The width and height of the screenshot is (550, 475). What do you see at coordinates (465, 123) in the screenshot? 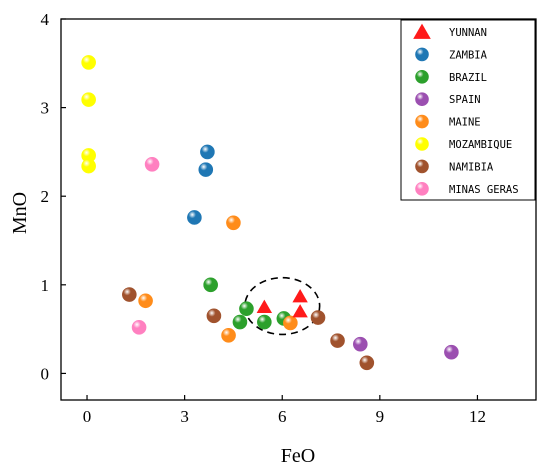
I see `legend-label-maine: MAINE` at bounding box center [465, 123].